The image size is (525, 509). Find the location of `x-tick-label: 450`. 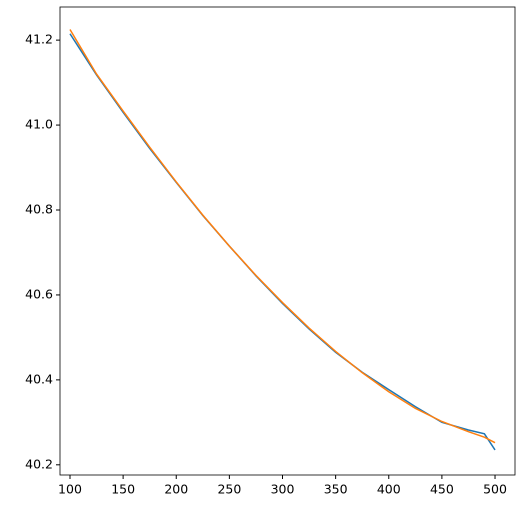

x-tick-label: 450 is located at coordinates (442, 489).